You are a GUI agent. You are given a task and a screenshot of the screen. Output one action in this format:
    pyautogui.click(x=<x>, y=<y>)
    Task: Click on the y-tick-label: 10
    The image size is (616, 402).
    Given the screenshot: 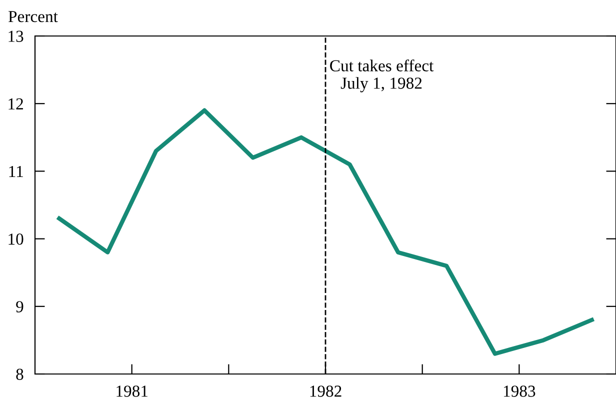 What is the action you would take?
    pyautogui.click(x=16, y=239)
    